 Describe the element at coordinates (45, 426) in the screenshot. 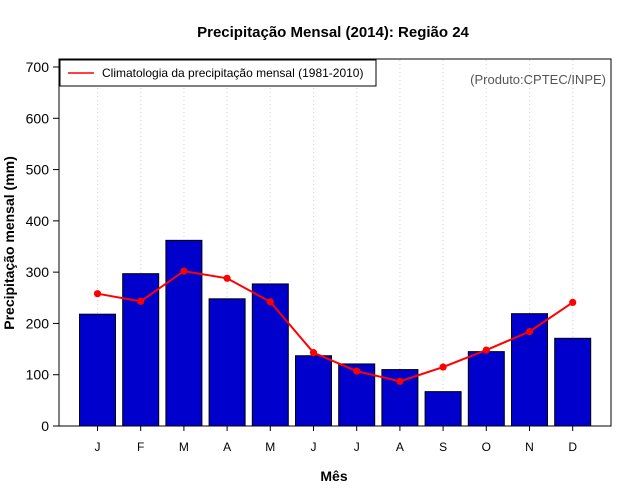

I see `y-tick-label-0: 0` at that location.